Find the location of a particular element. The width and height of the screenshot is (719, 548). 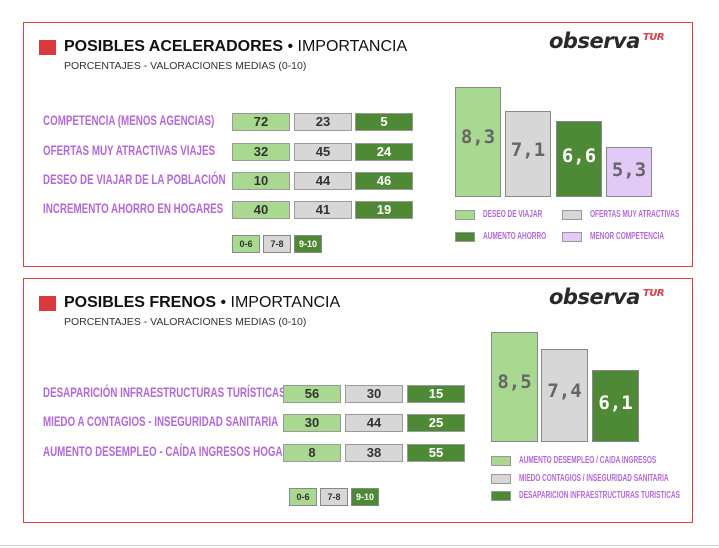

bar-1: 7,4 is located at coordinates (564, 395).